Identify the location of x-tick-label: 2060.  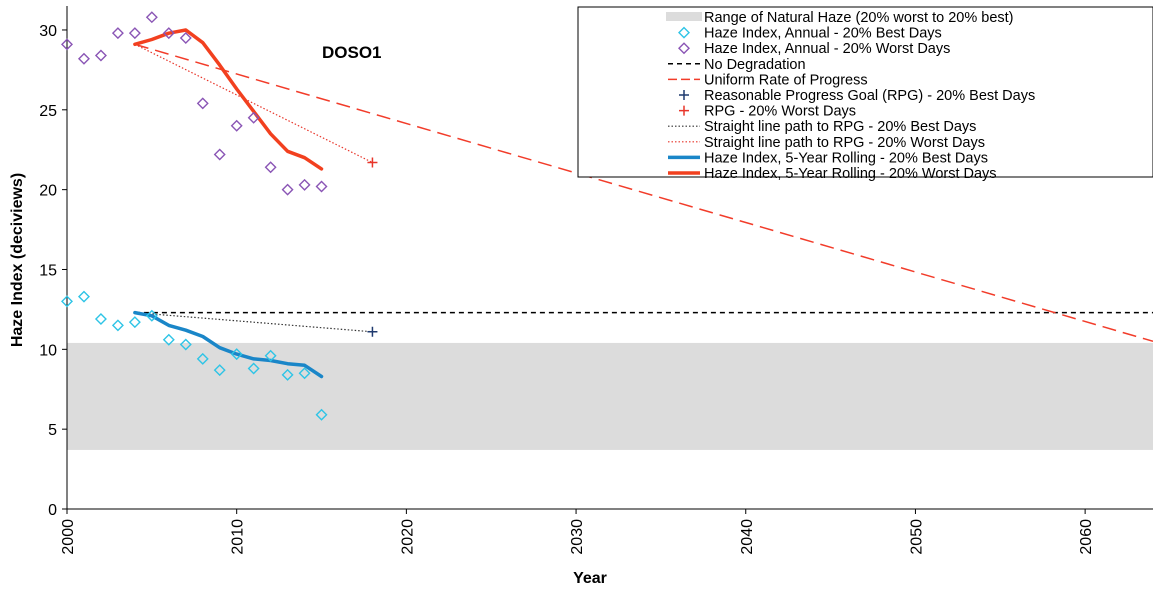
(1086, 537).